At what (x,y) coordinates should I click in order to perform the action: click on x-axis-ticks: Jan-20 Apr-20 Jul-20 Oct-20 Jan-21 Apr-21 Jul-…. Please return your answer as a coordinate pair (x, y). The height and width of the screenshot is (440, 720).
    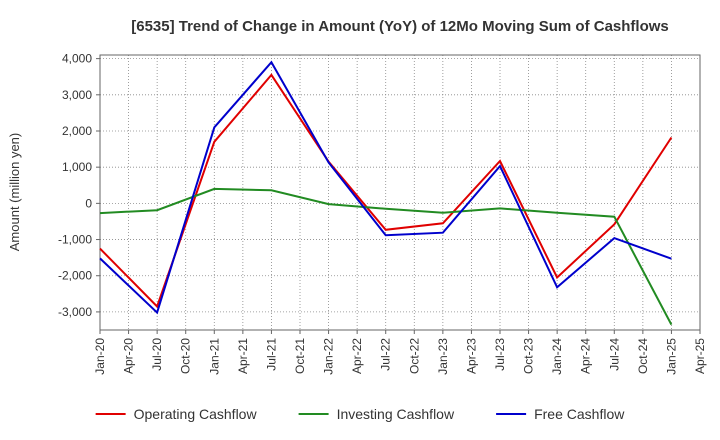
    Looking at the image, I should click on (400, 352).